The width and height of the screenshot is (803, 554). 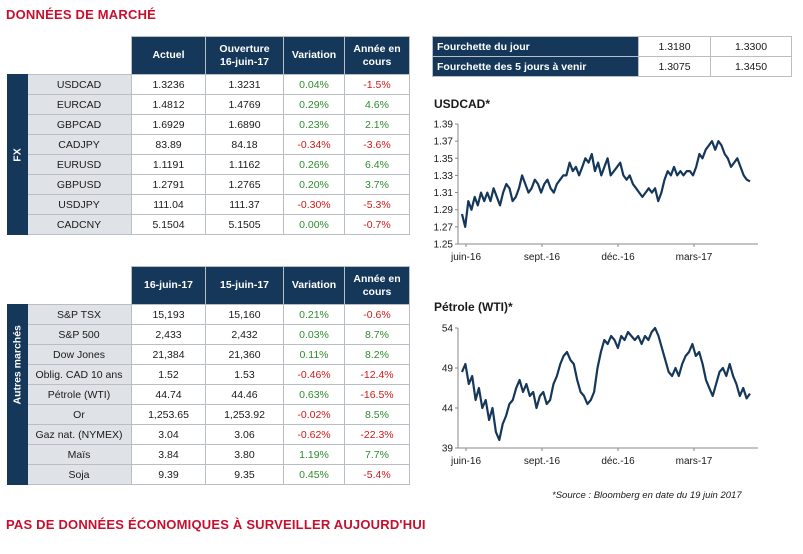 I want to click on fx-actuel-value: 1.6929, so click(x=168, y=124).